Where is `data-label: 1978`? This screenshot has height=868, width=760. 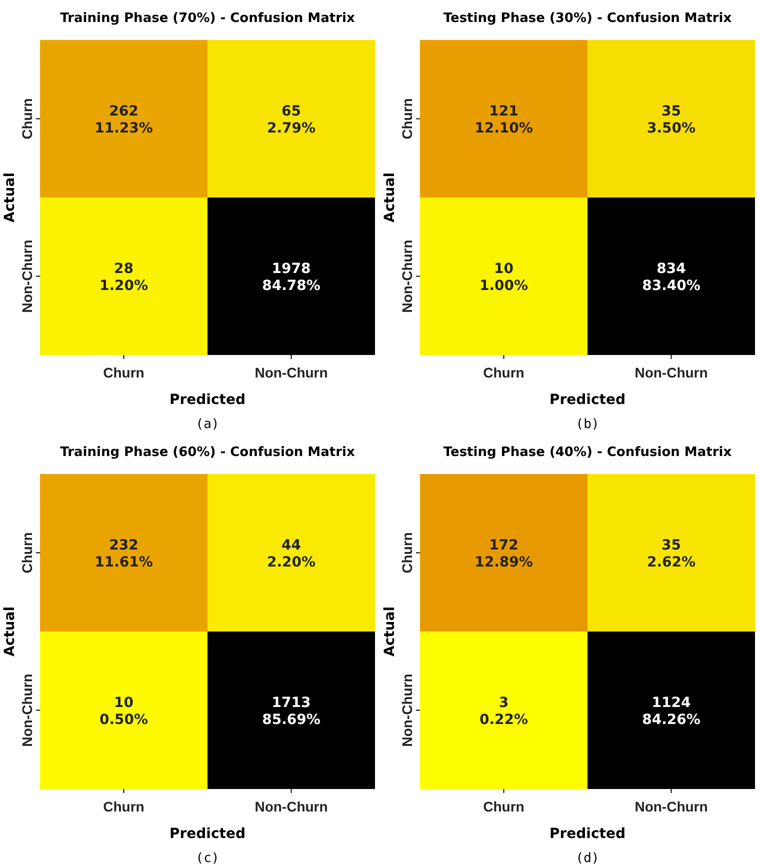
data-label: 1978 is located at coordinates (291, 268).